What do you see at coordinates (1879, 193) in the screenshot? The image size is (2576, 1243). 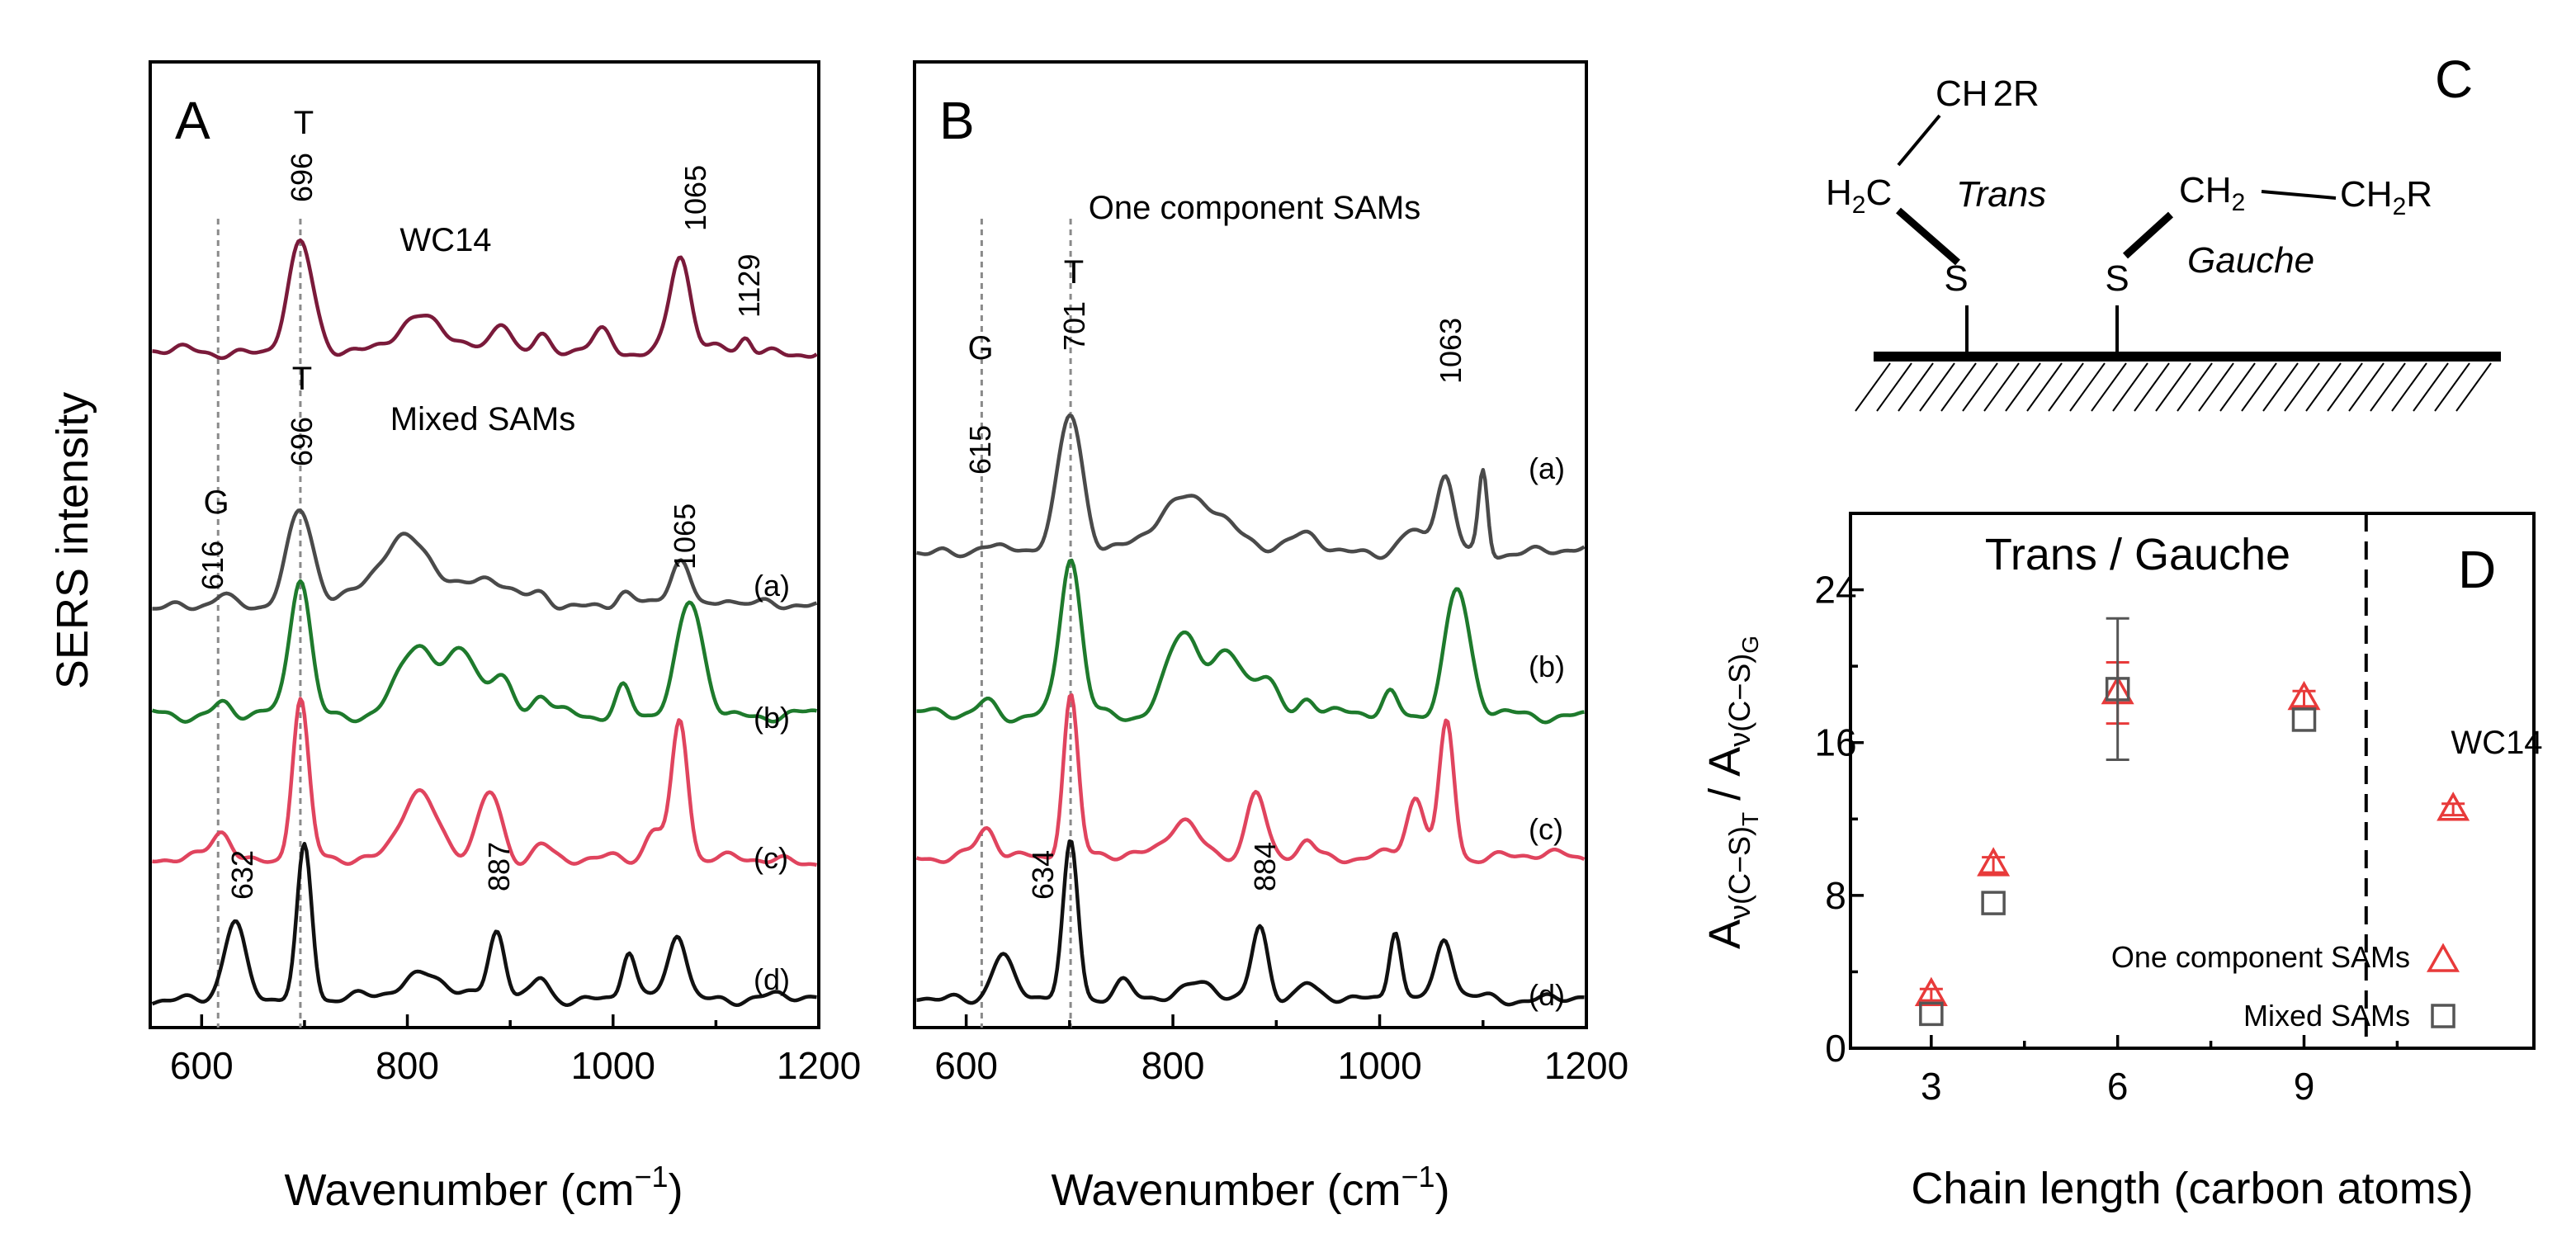 I see `h2c-c: C` at bounding box center [1879, 193].